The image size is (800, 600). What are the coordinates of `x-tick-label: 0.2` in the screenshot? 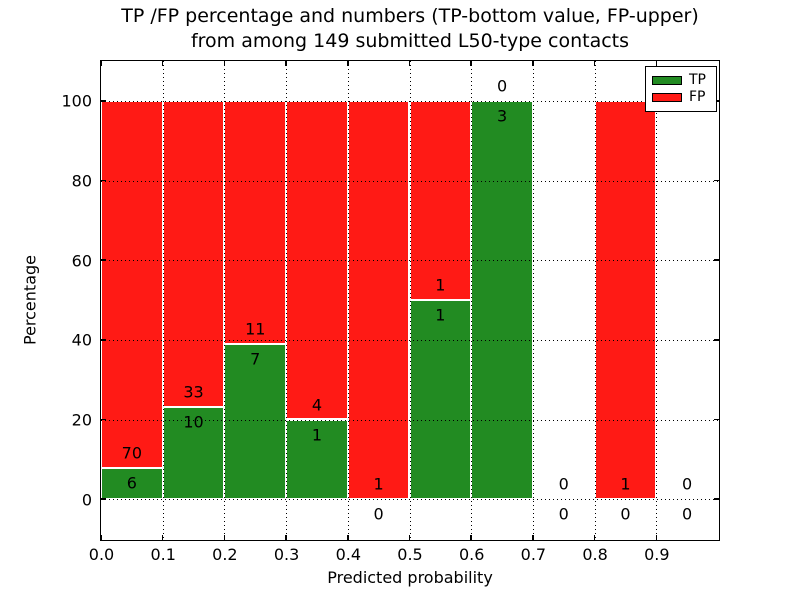 It's located at (225, 554).